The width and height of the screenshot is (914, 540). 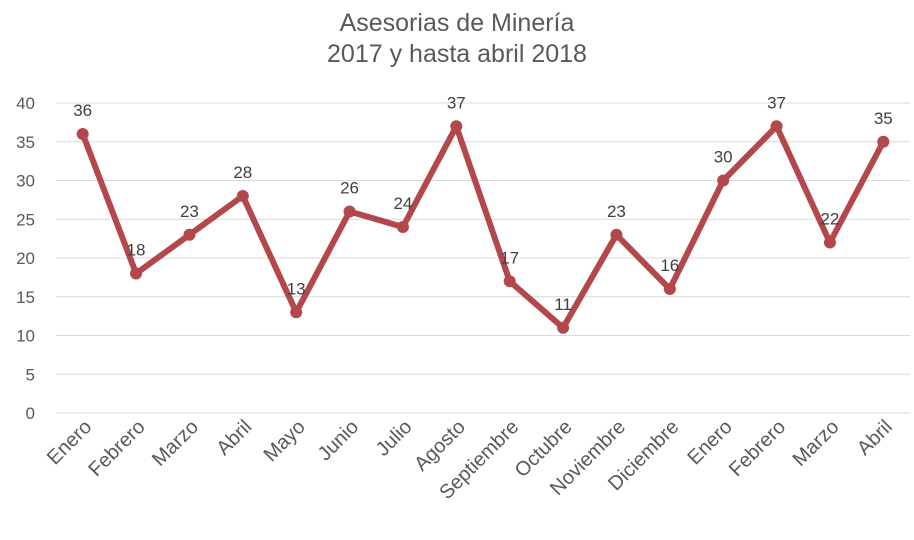 What do you see at coordinates (25, 142) in the screenshot?
I see `y-tick-label: 35` at bounding box center [25, 142].